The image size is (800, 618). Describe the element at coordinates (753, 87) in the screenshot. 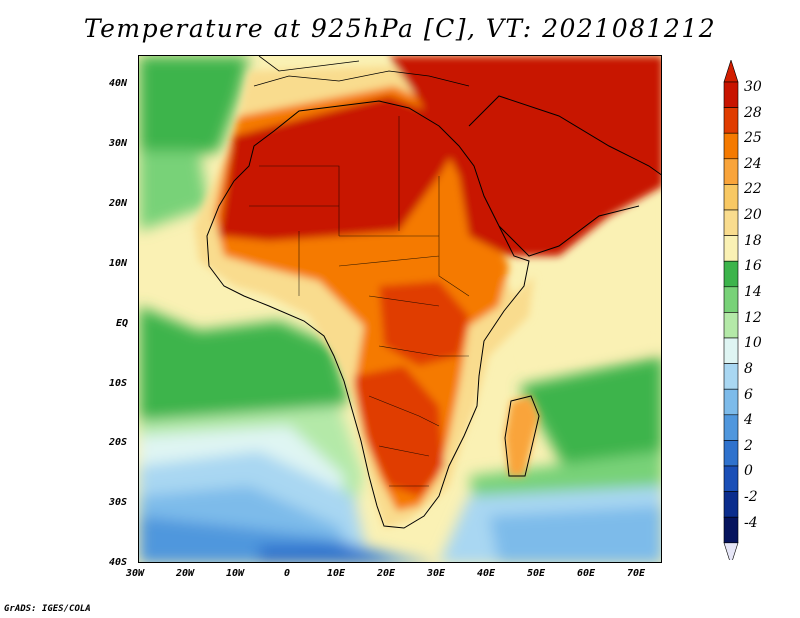

I see `colorbar-label: 30` at that location.